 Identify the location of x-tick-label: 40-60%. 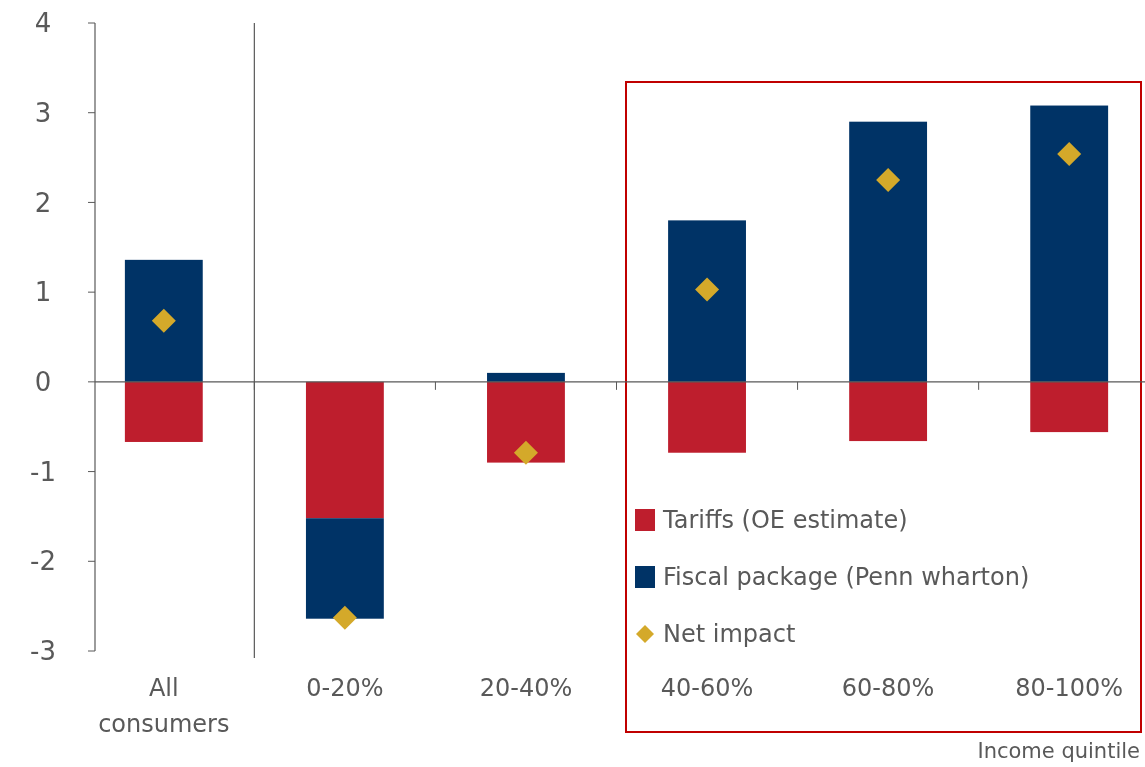
(707, 688).